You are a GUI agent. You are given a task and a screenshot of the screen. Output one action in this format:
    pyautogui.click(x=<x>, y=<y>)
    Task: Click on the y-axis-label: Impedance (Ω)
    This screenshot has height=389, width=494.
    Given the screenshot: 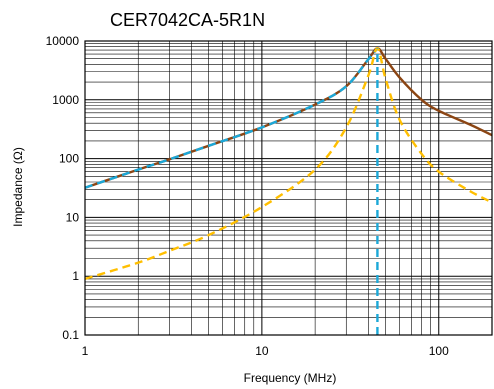 What is the action you would take?
    pyautogui.click(x=18, y=187)
    